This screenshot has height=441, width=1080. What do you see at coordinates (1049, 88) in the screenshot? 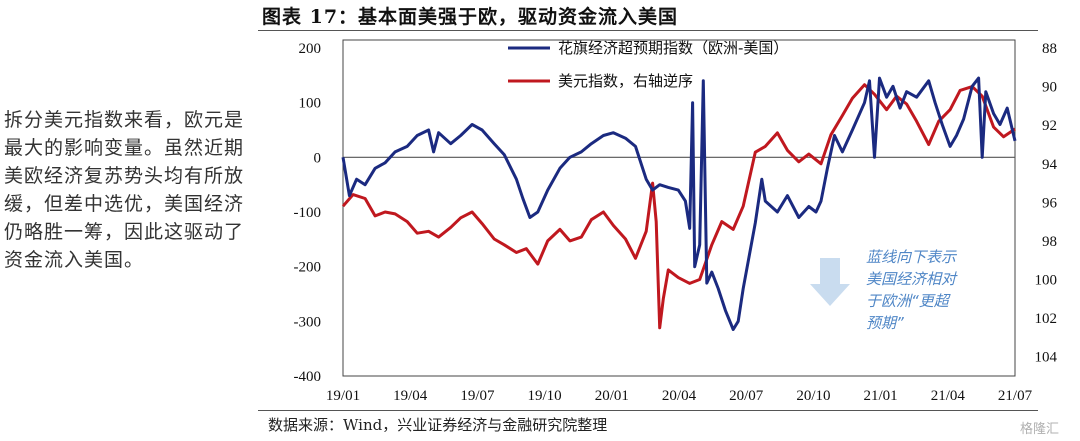
I see `y-right-tick-label: 90` at bounding box center [1049, 88].